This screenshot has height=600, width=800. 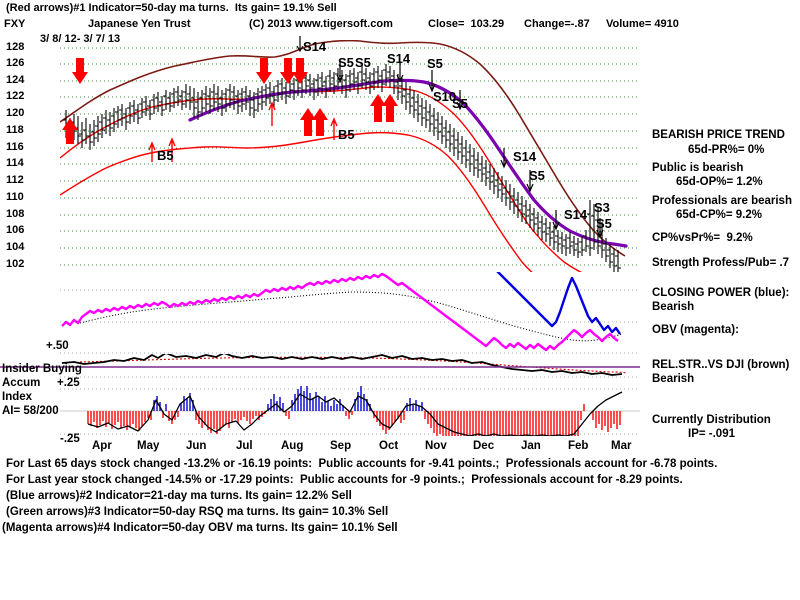 What do you see at coordinates (15, 197) in the screenshot?
I see `y-tick-110: 110` at bounding box center [15, 197].